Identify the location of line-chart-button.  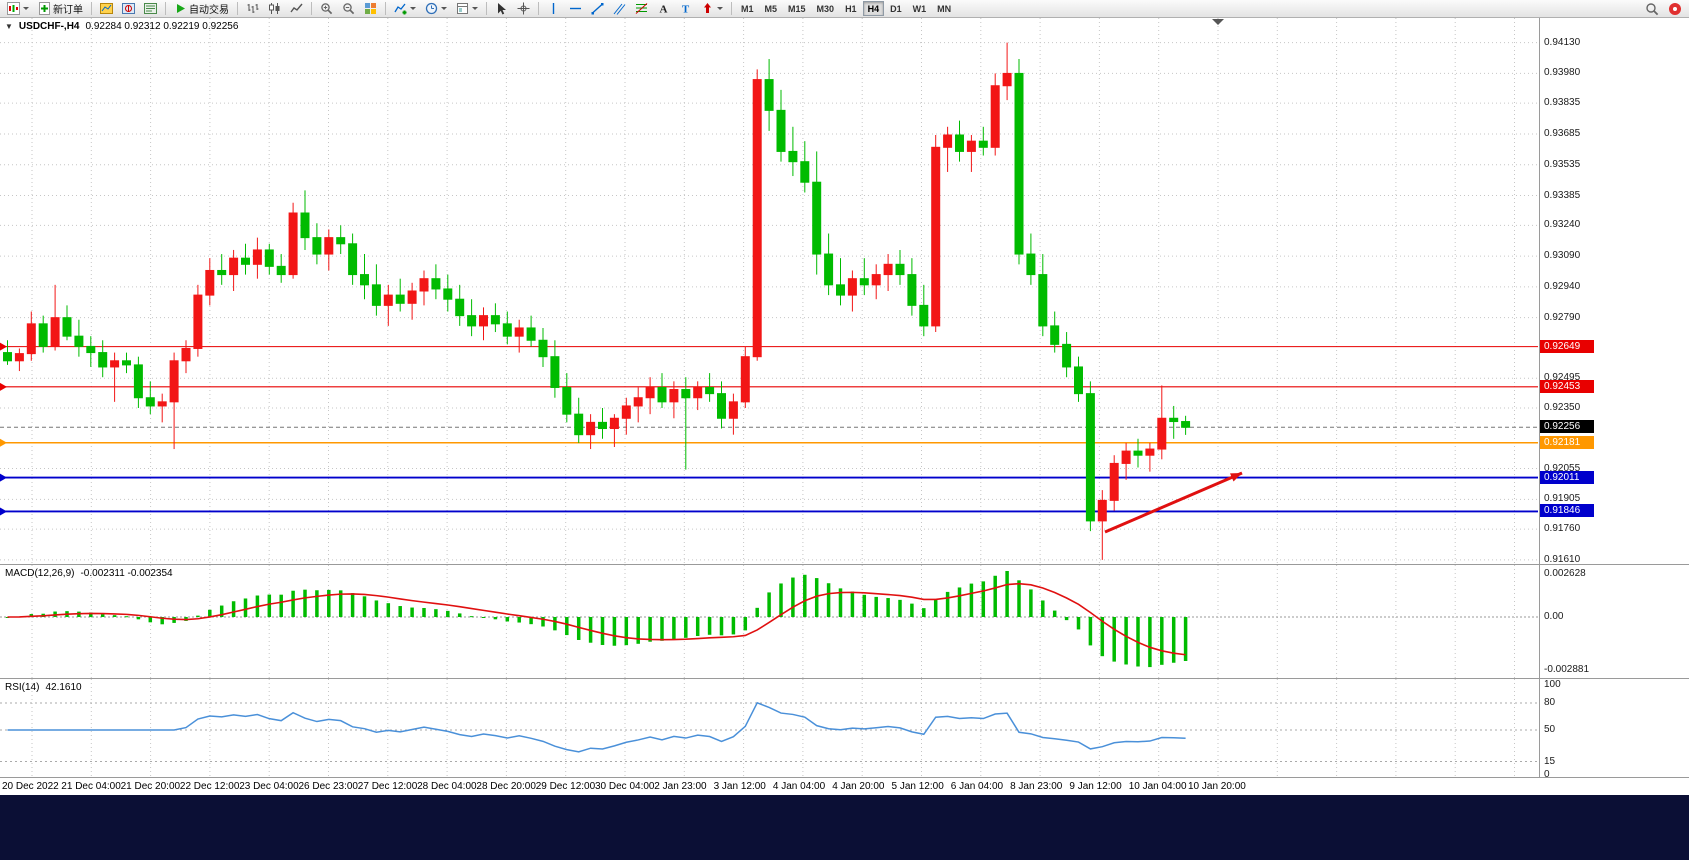
(296, 9).